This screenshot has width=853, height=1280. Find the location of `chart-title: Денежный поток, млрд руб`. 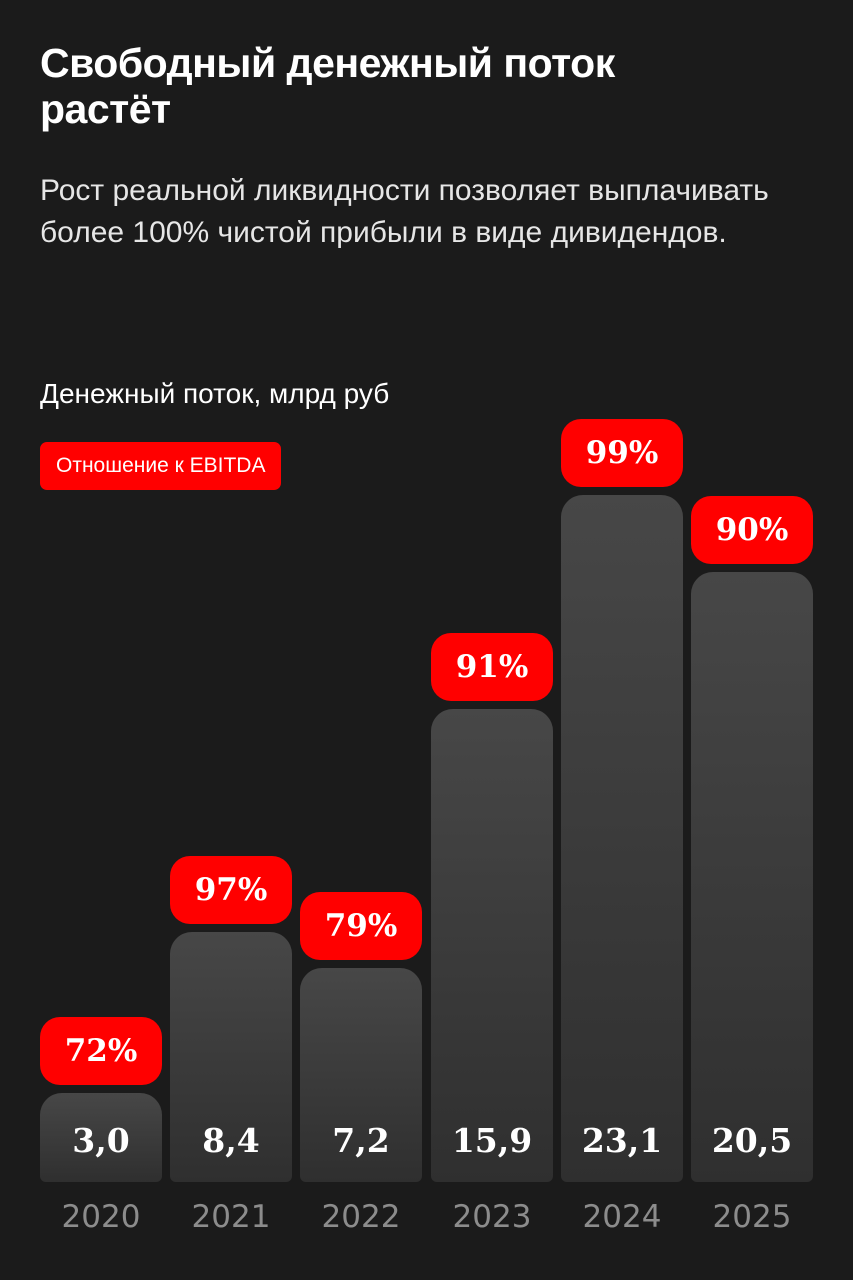

chart-title: Денежный поток, млрд руб is located at coordinates (215, 393).